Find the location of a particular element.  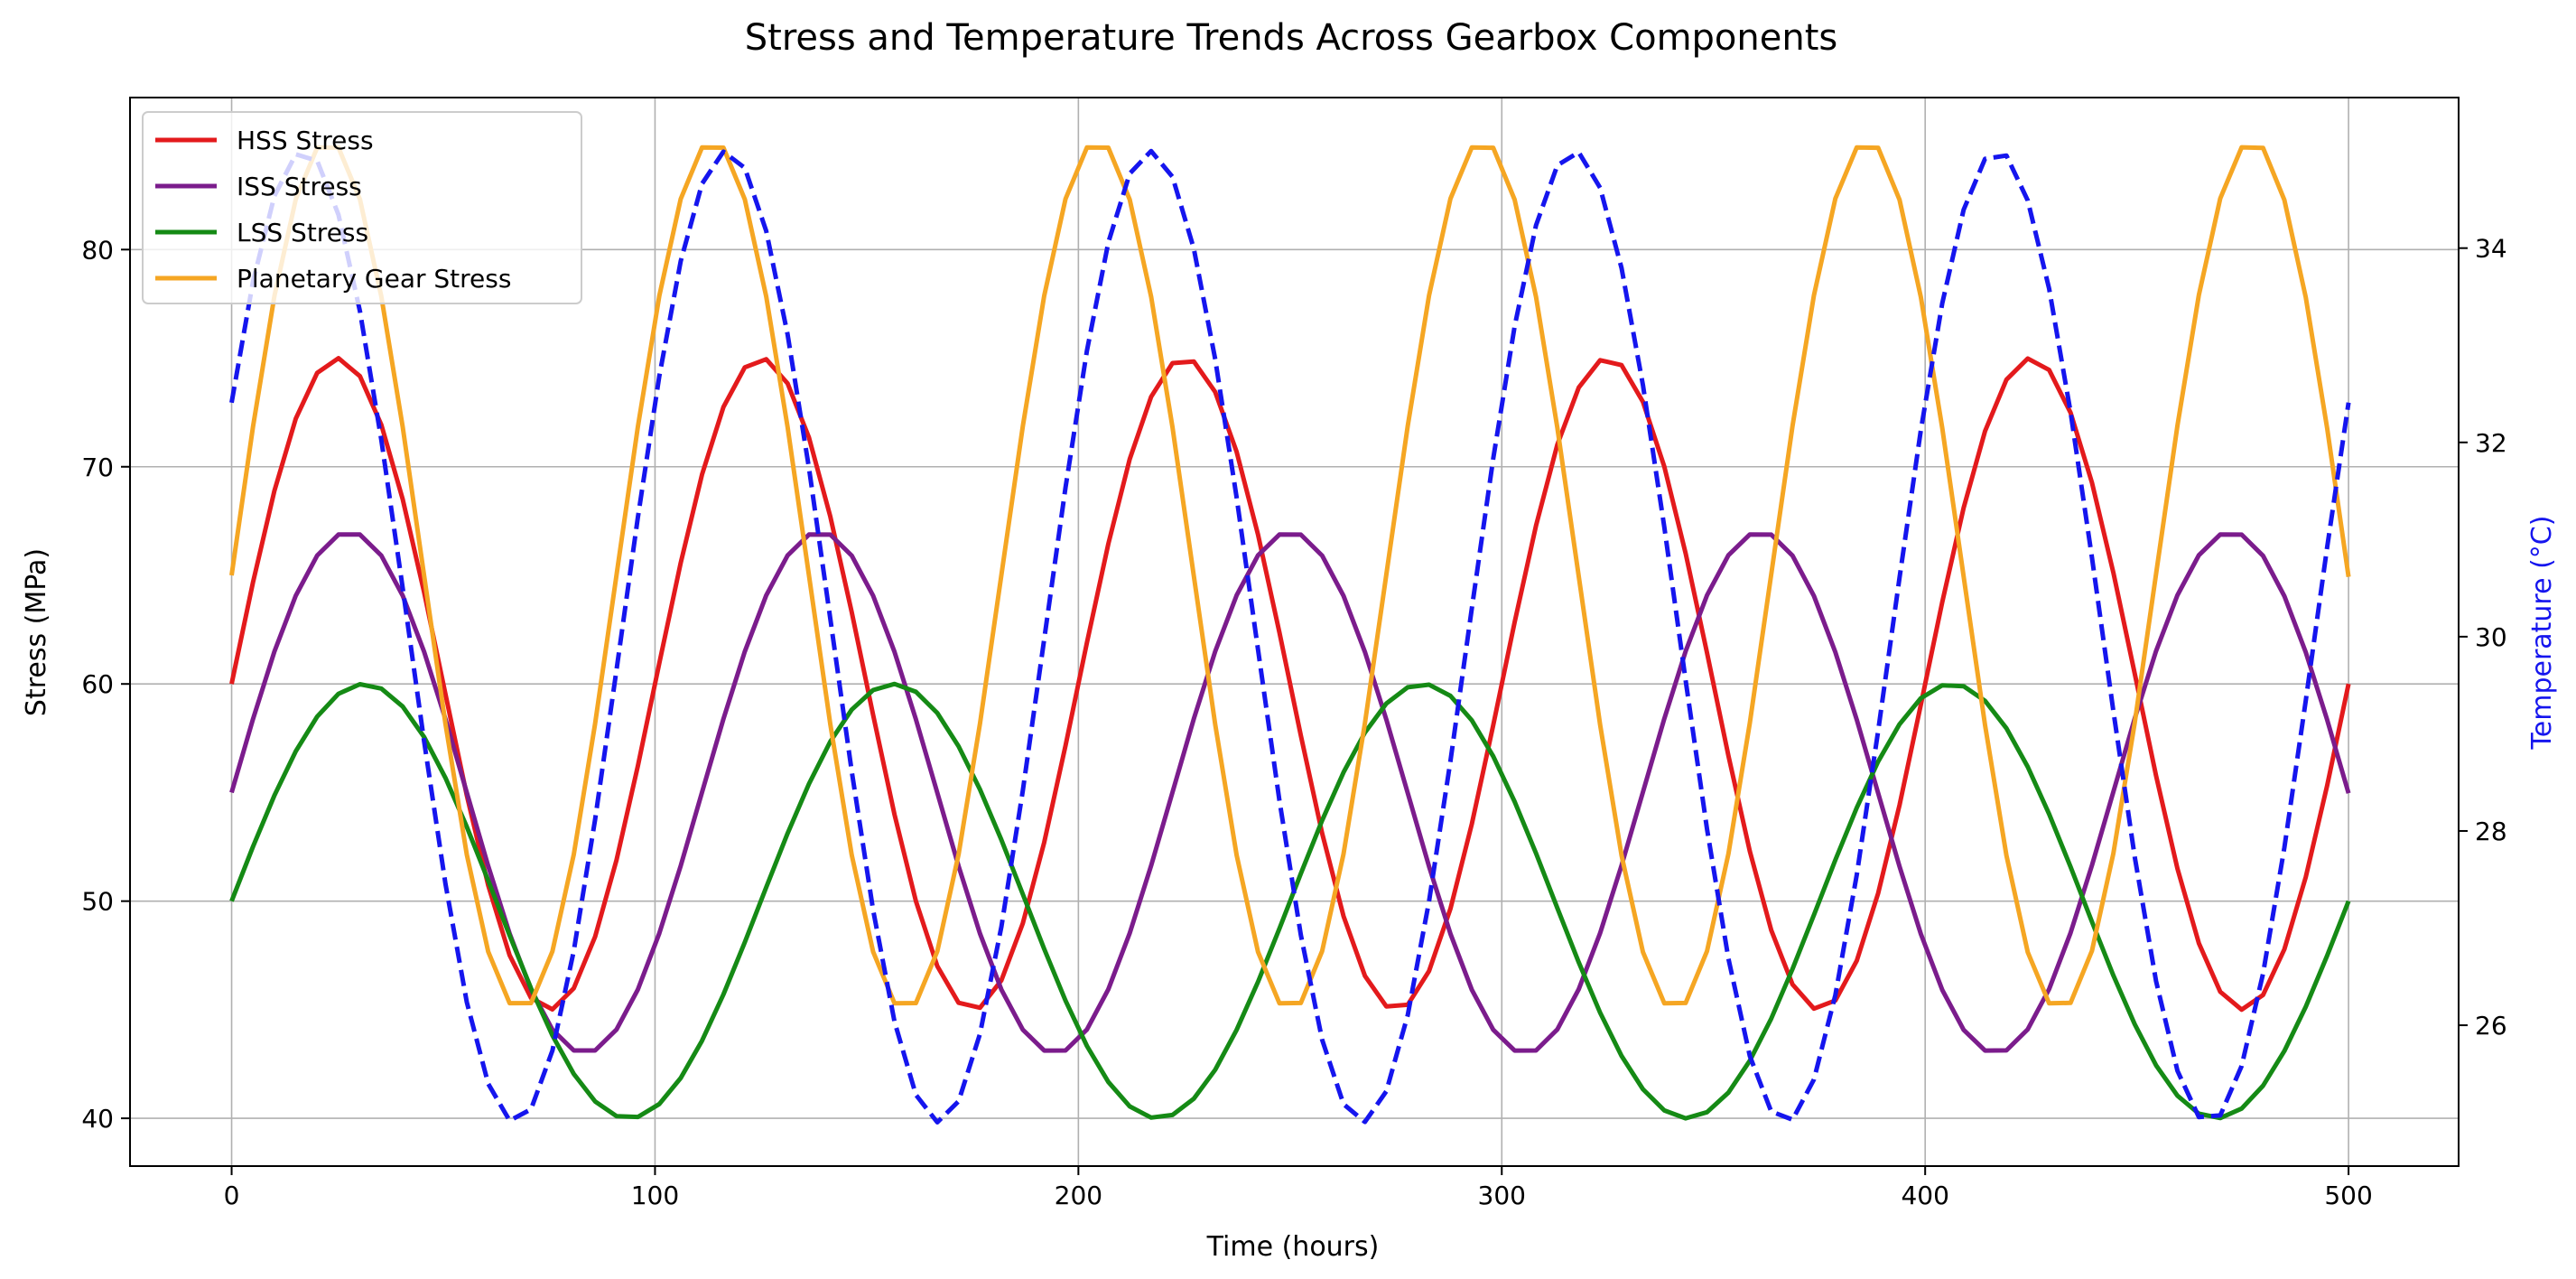

y2-tick-label: 32 is located at coordinates (2491, 443).